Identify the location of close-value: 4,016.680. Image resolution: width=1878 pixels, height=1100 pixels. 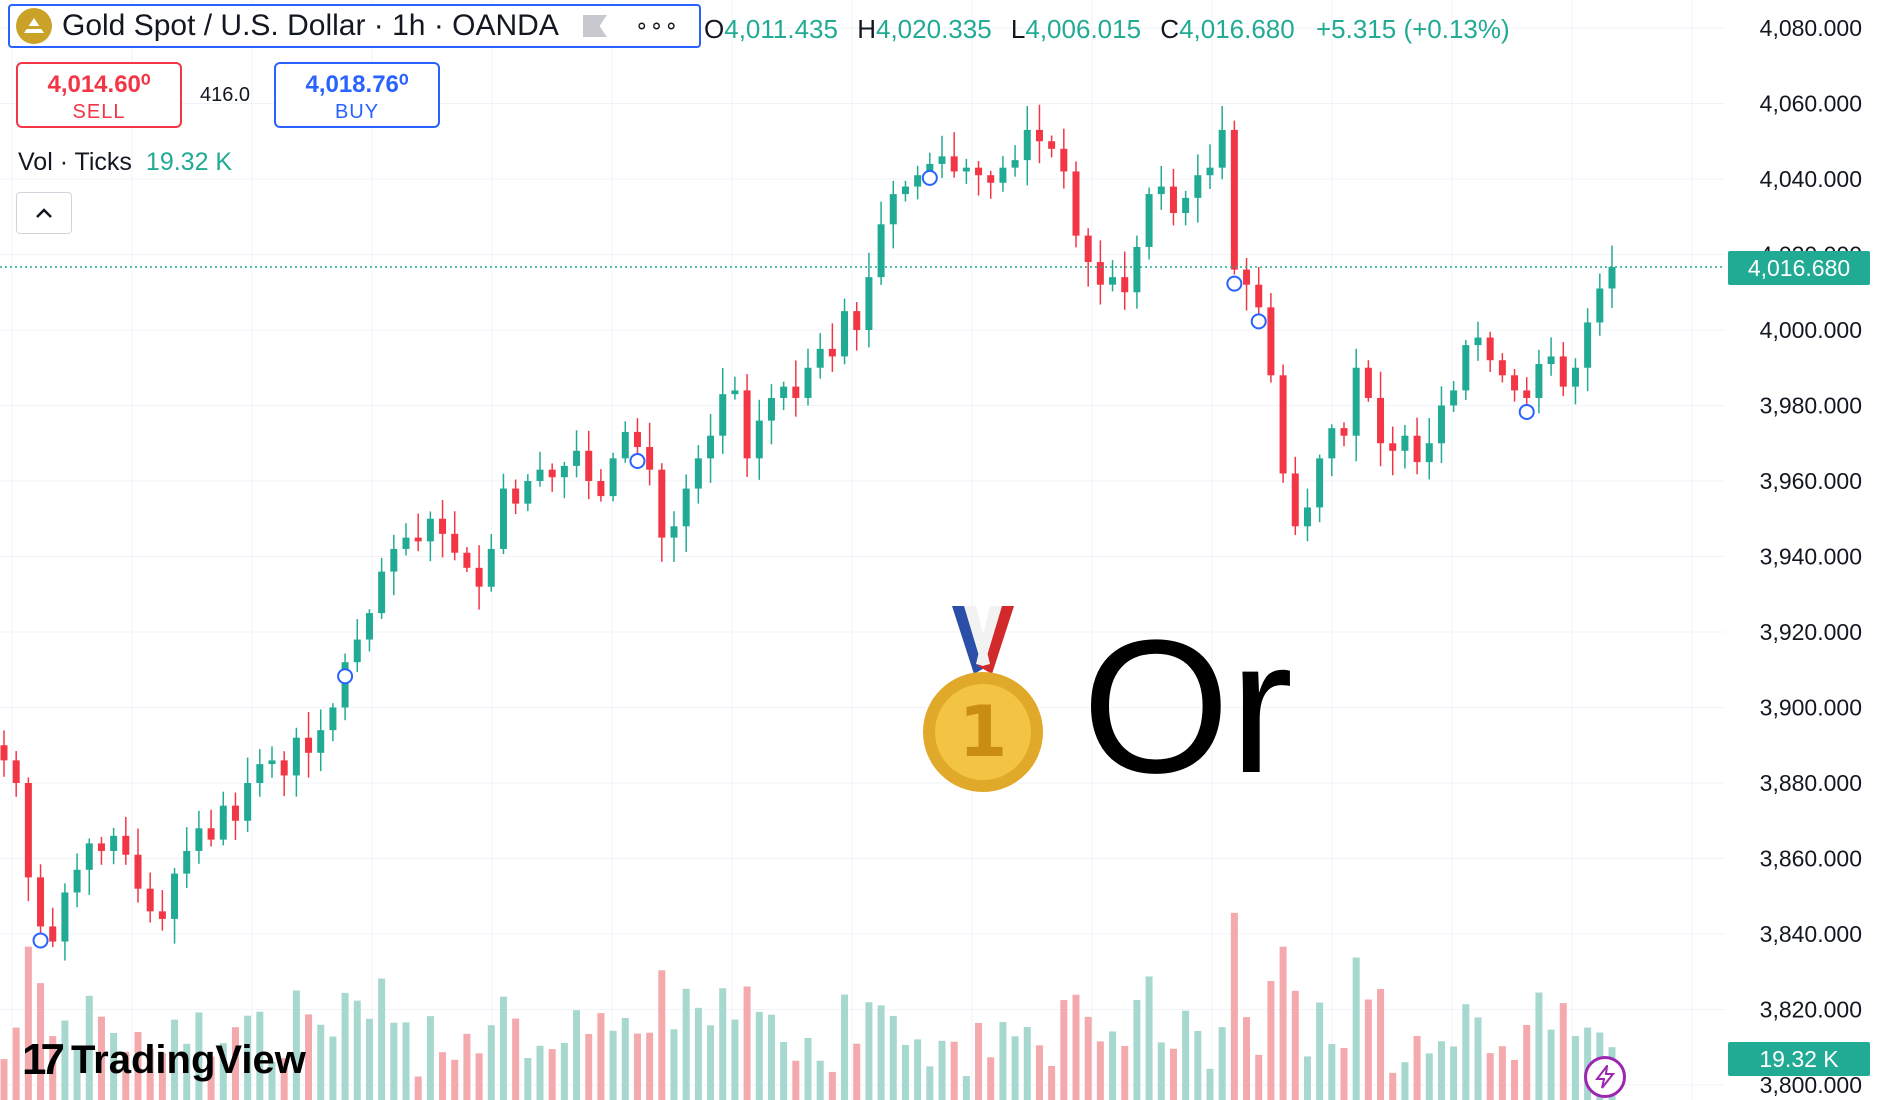
(1237, 29).